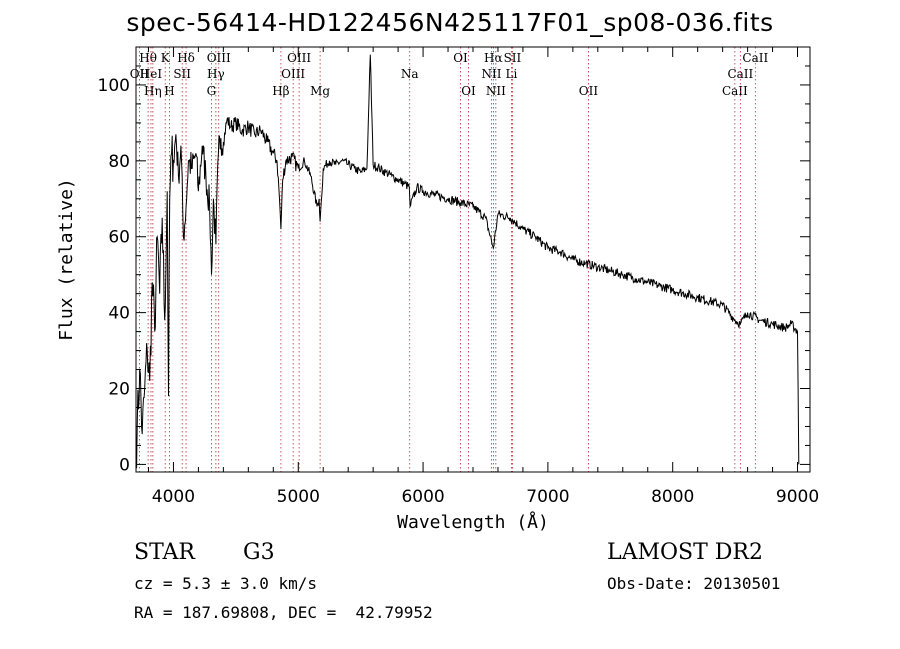  What do you see at coordinates (283, 612) in the screenshot?
I see `sky-coordinates: RA = 187.69808, DEC = 42.79952` at bounding box center [283, 612].